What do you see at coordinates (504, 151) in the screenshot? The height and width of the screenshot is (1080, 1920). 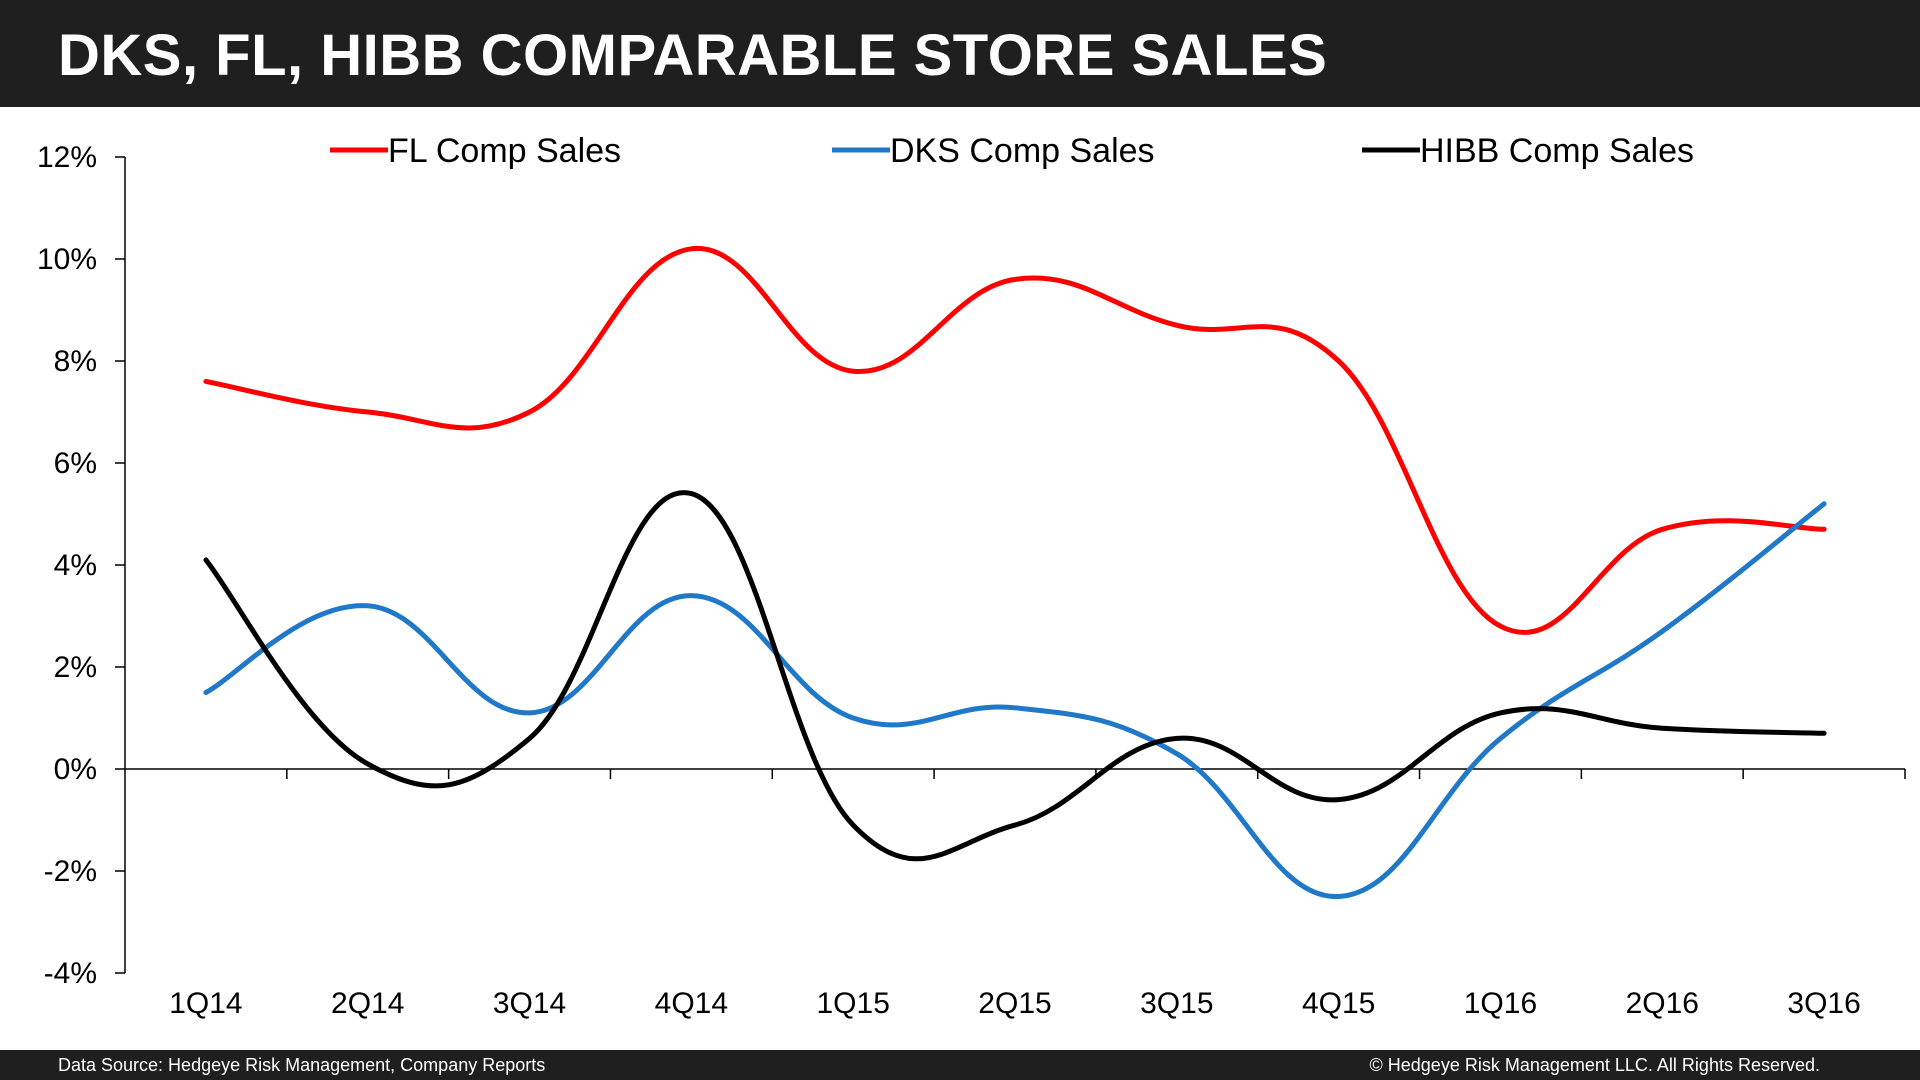 I see `legend-label-fl: FL Comp Sales` at bounding box center [504, 151].